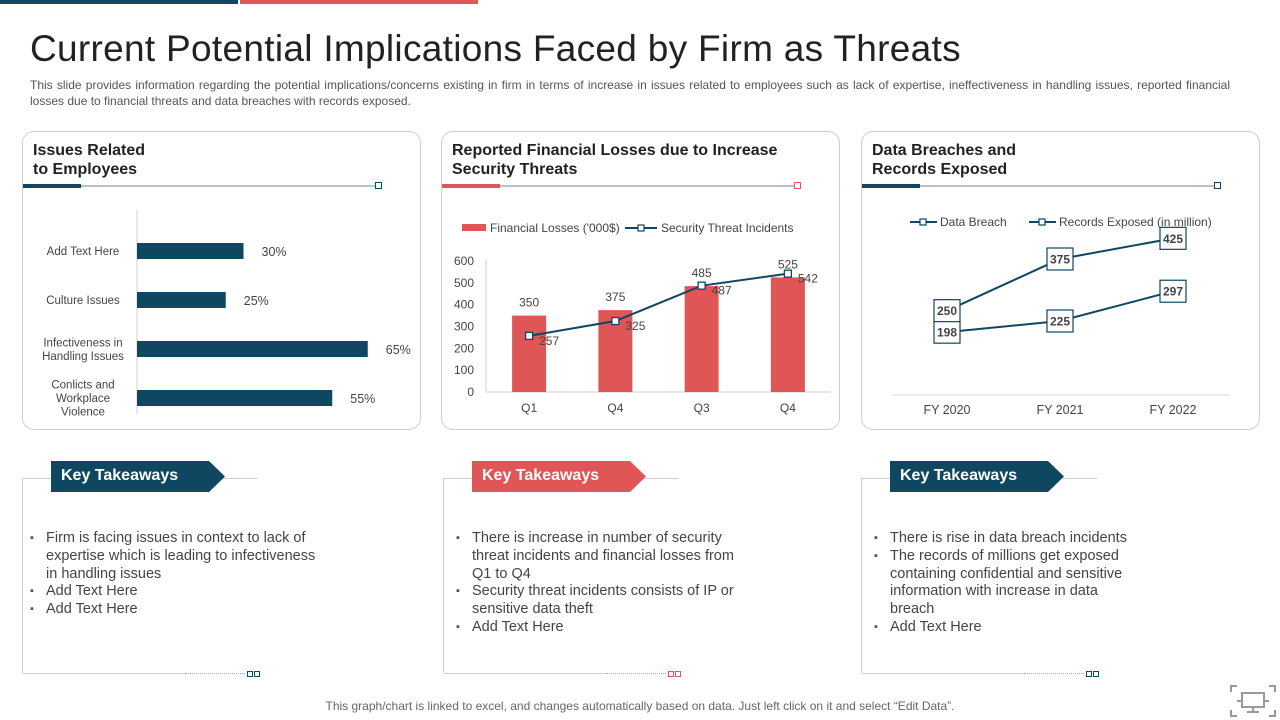 Image resolution: width=1280 pixels, height=720 pixels. What do you see at coordinates (464, 370) in the screenshot?
I see `y-tick-label: 100` at bounding box center [464, 370].